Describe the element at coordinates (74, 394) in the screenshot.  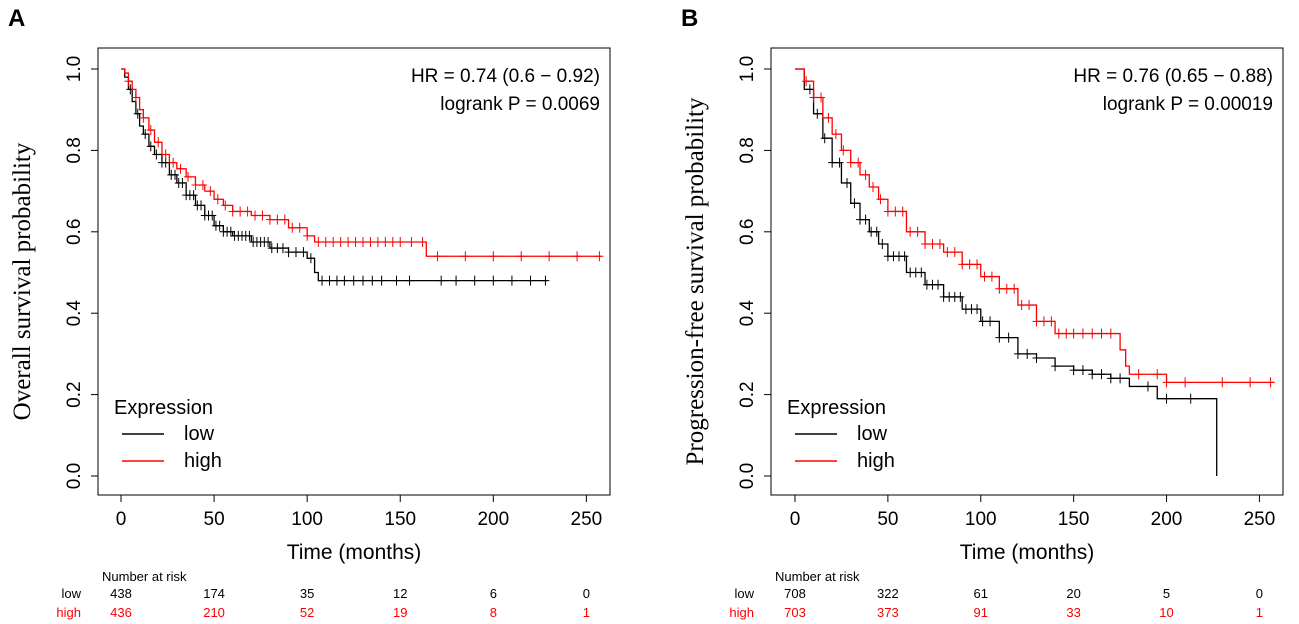
I see `y-tick-label: 0.2` at that location.